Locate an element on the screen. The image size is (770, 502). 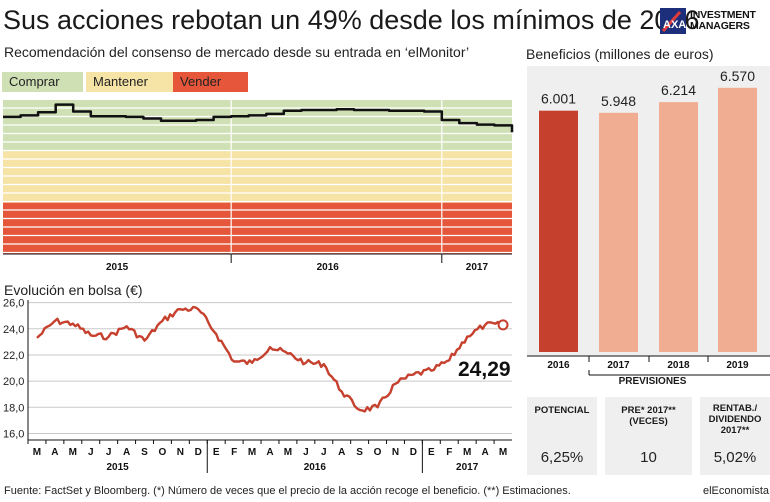
logo-line-2: MANAGERS is located at coordinates (720, 26).